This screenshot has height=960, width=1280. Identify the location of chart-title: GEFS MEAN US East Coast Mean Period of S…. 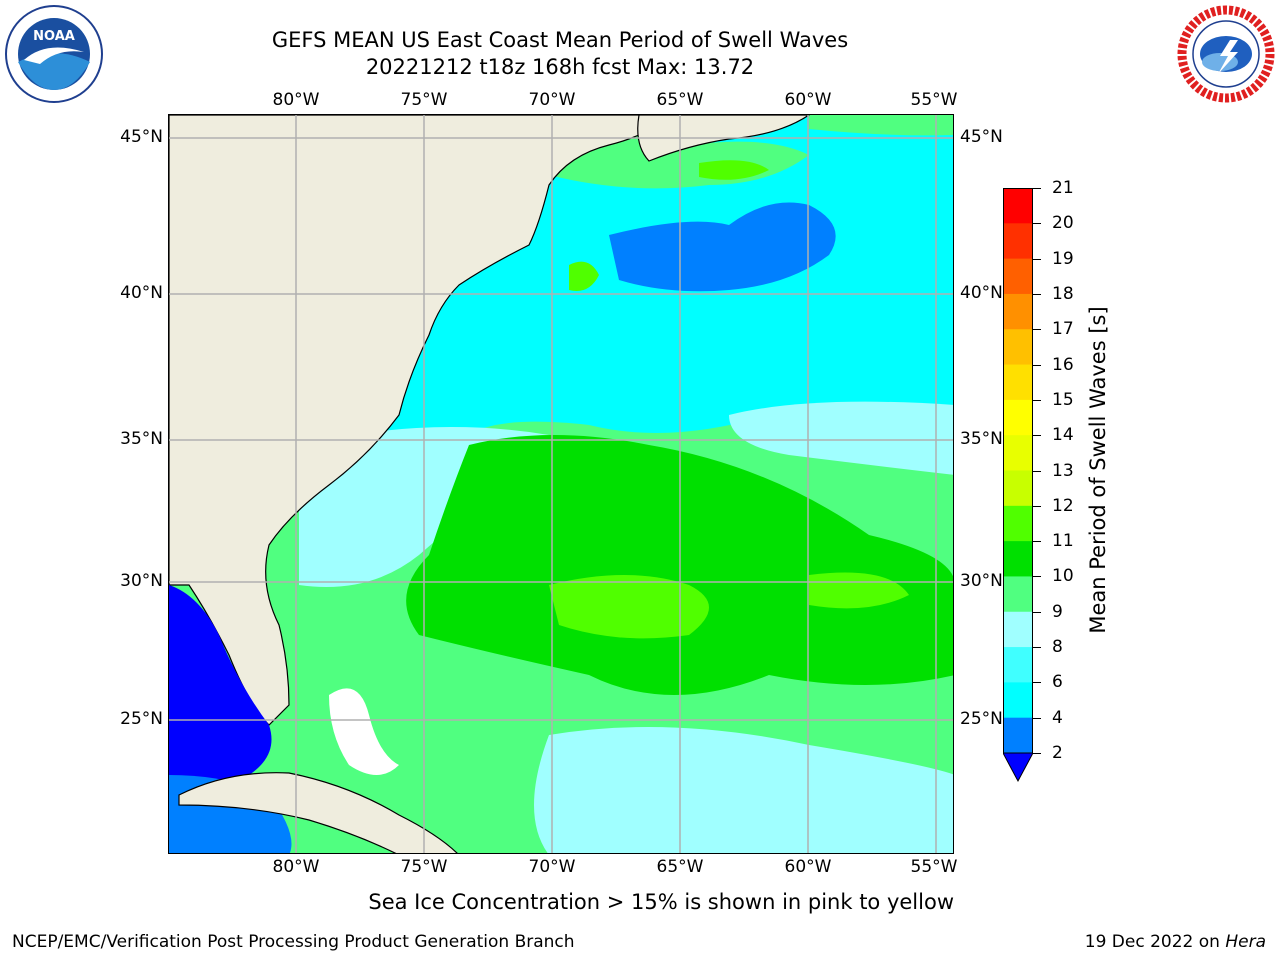
(560, 40).